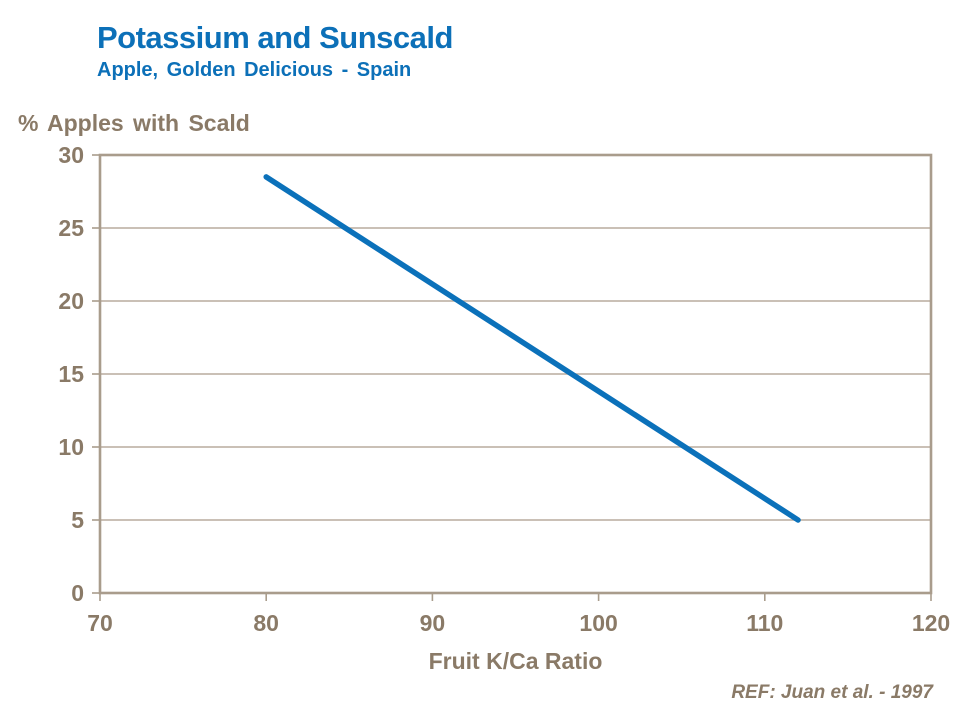  I want to click on y-tick-label: 25, so click(71, 228).